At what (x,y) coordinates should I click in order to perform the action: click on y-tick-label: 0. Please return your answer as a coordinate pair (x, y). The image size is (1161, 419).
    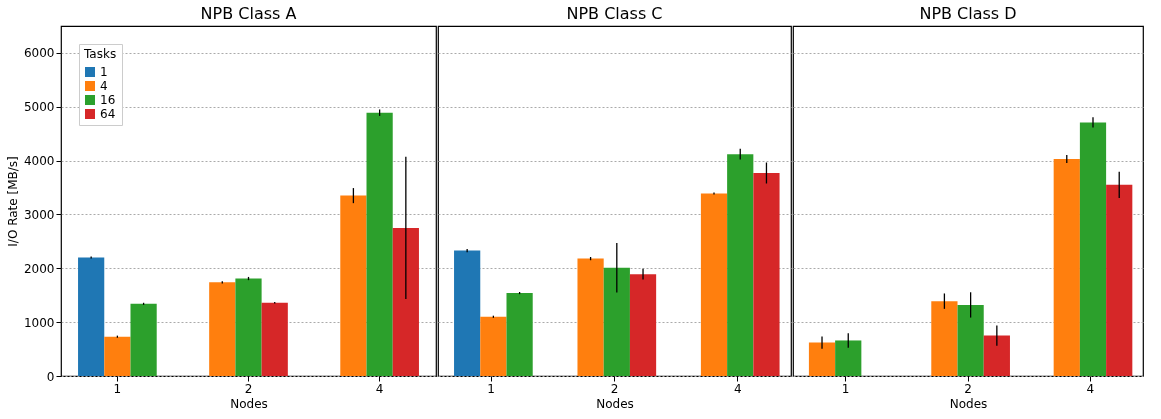
    Looking at the image, I should click on (50, 376).